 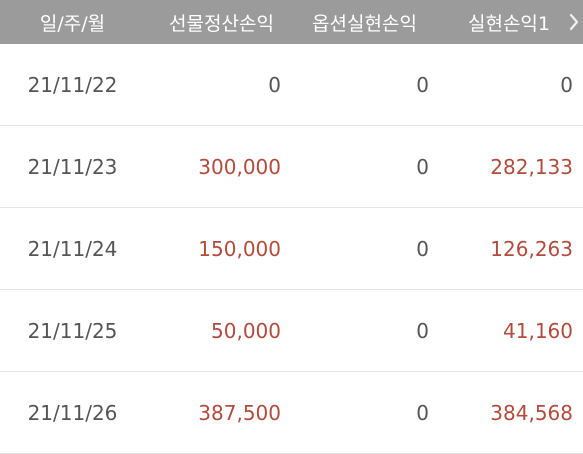 I want to click on table-header: 일/주/월 선물정산손익 옵션실현손익 실현손익1, so click(x=291, y=22).